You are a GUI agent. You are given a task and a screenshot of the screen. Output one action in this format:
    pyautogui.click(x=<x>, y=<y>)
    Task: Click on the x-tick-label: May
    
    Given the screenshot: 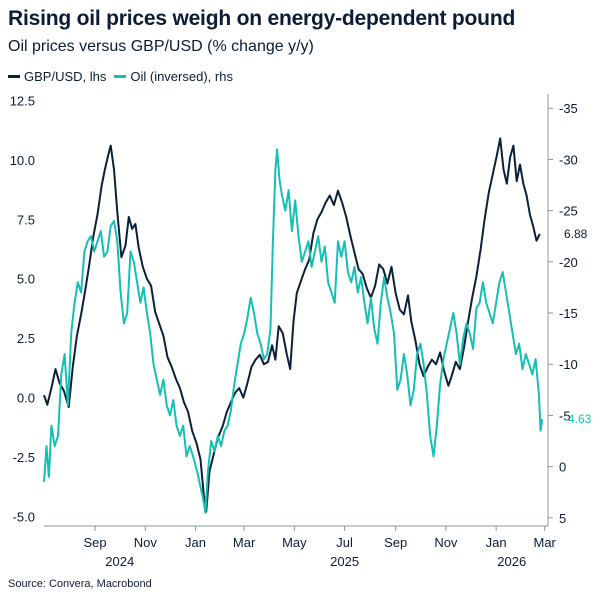 What is the action you would take?
    pyautogui.click(x=294, y=542)
    